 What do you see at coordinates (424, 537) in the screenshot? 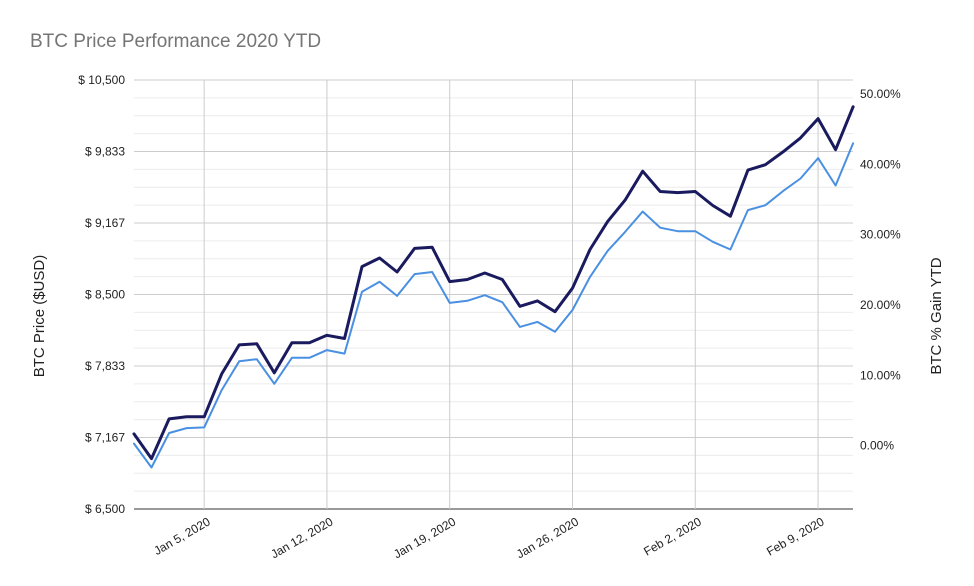
I see `x-tick-label: Jan 19, 2020` at bounding box center [424, 537].